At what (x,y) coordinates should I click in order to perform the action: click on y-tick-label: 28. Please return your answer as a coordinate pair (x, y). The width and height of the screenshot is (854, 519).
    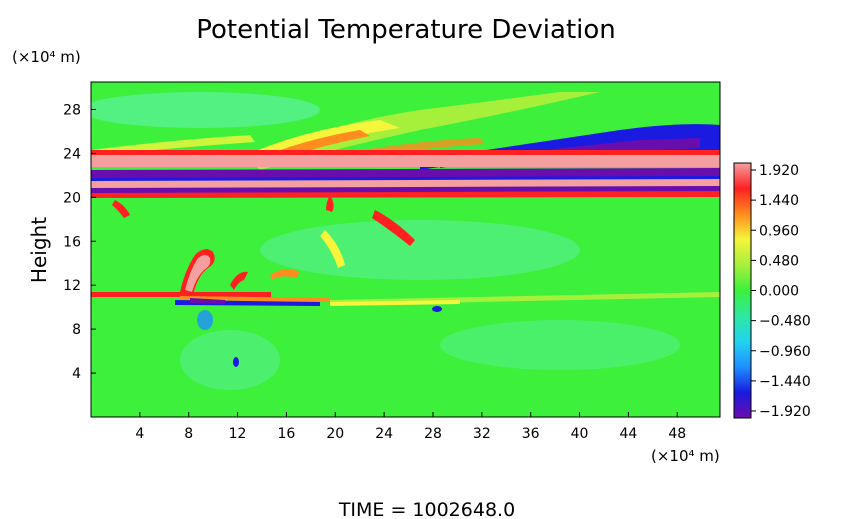
    Looking at the image, I should click on (72, 110).